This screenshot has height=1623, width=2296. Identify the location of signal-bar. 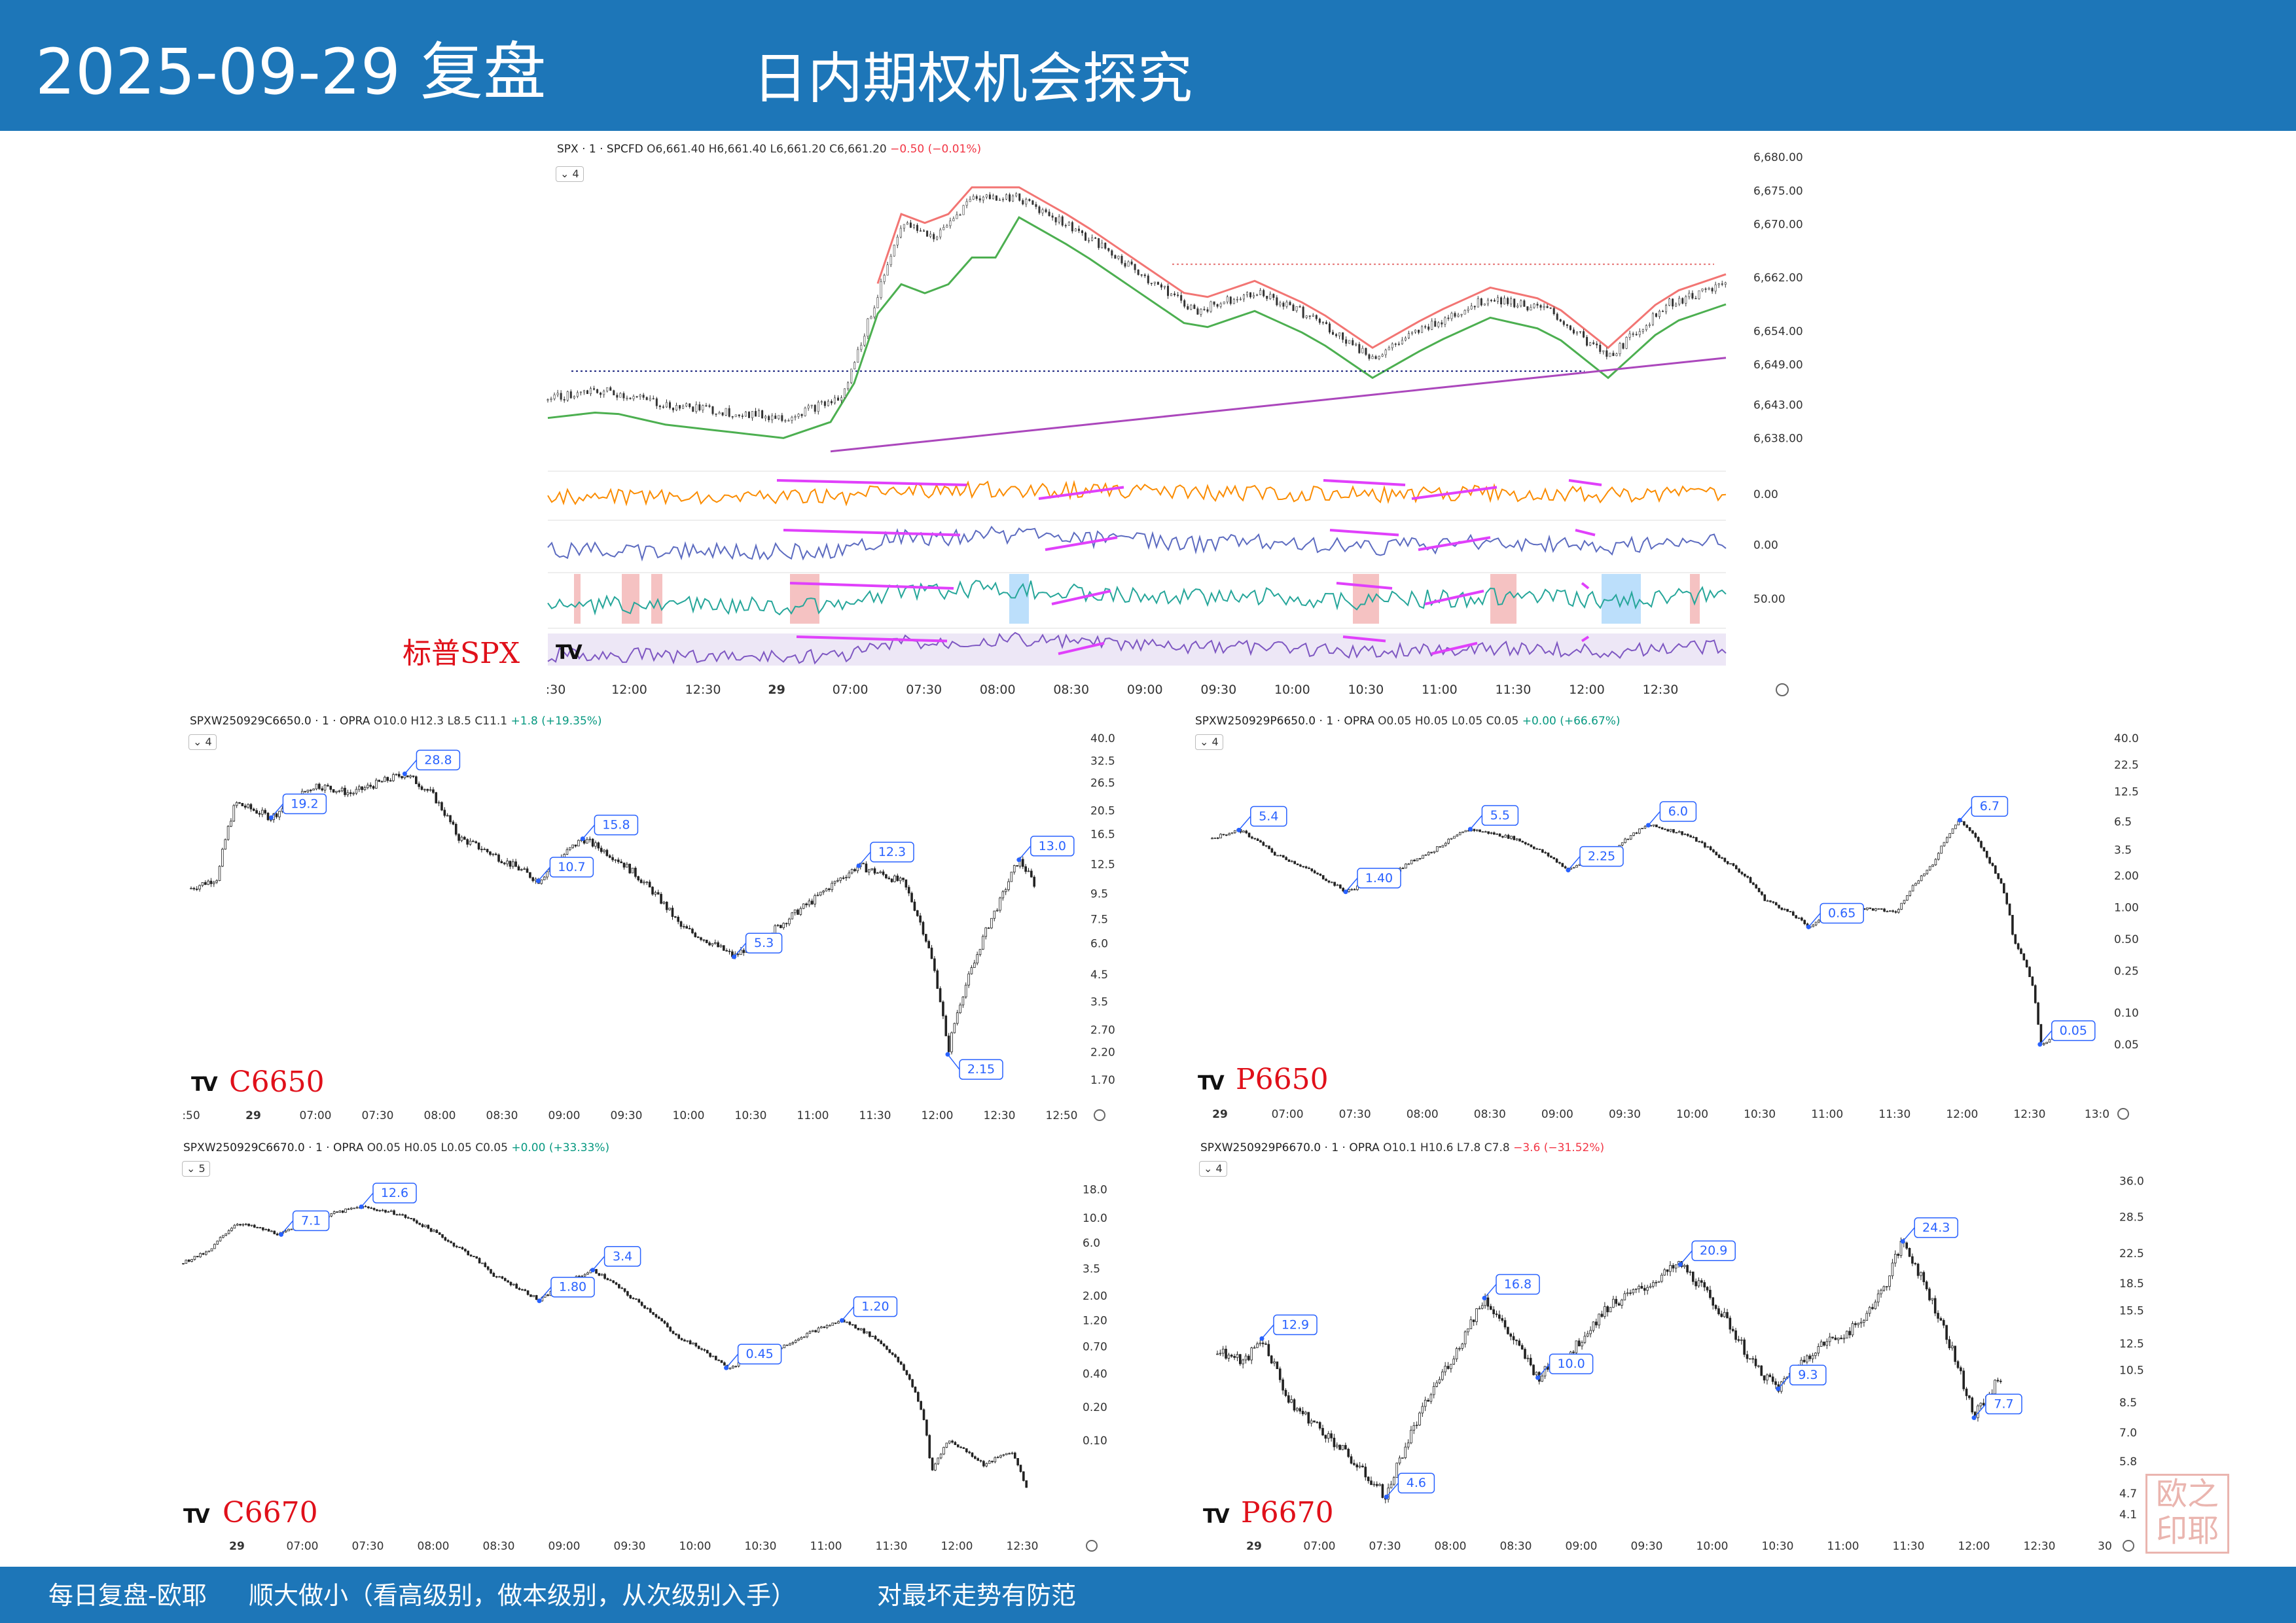
(656, 599).